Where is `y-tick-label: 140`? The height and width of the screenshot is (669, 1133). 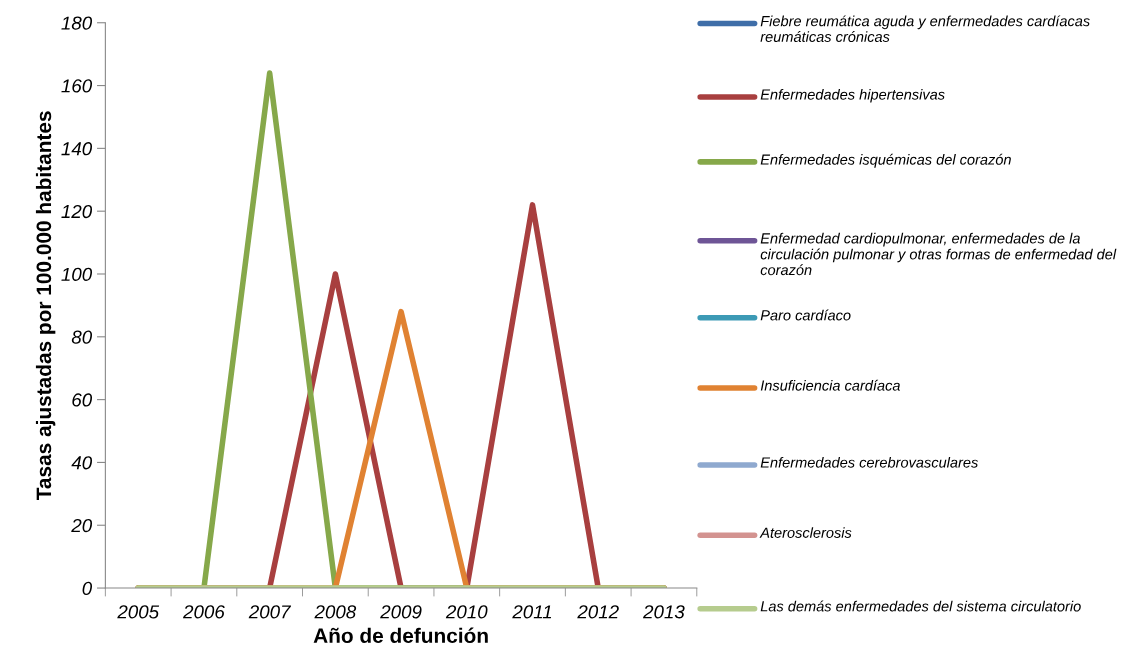
y-tick-label: 140 is located at coordinates (77, 149).